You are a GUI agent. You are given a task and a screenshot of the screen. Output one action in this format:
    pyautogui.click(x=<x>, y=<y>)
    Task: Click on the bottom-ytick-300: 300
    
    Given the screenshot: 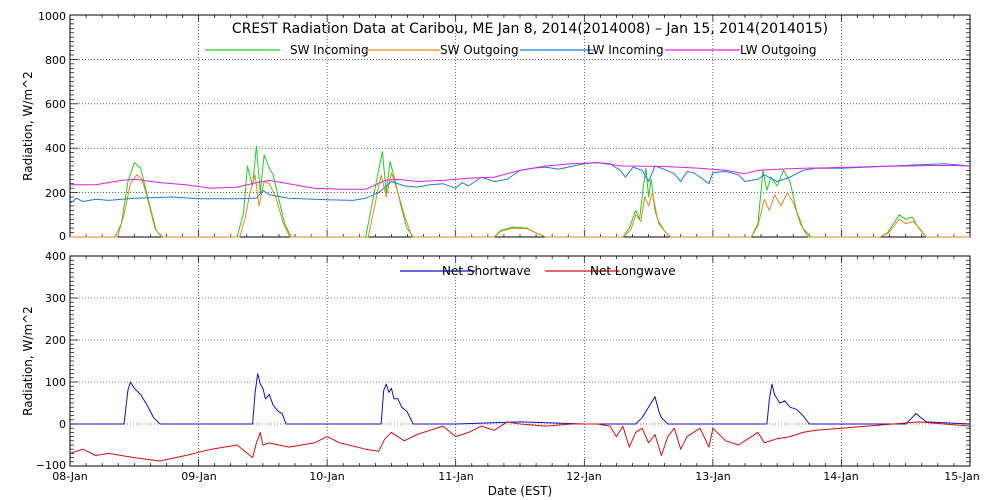 What is the action you would take?
    pyautogui.click(x=55, y=298)
    